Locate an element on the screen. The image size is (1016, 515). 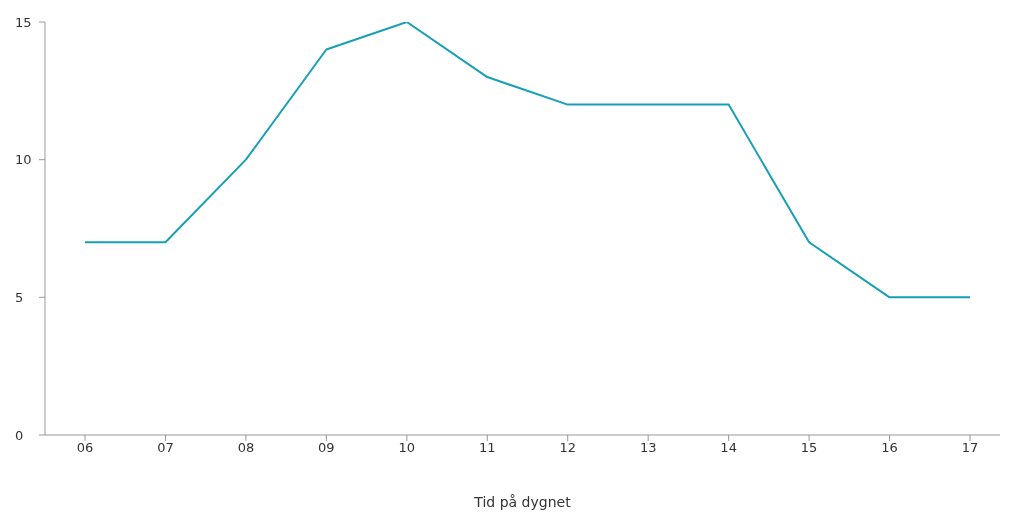
x-axis-title: Tid på dygnet is located at coordinates (522, 502).